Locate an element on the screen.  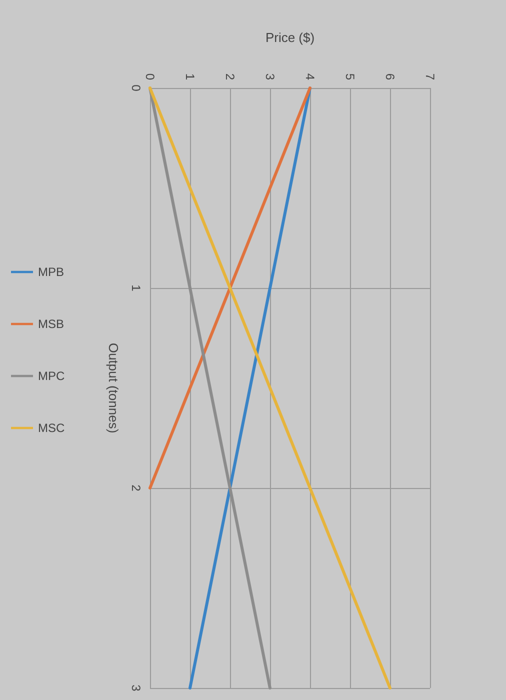
x-tick-label: 1 is located at coordinates (190, 76).